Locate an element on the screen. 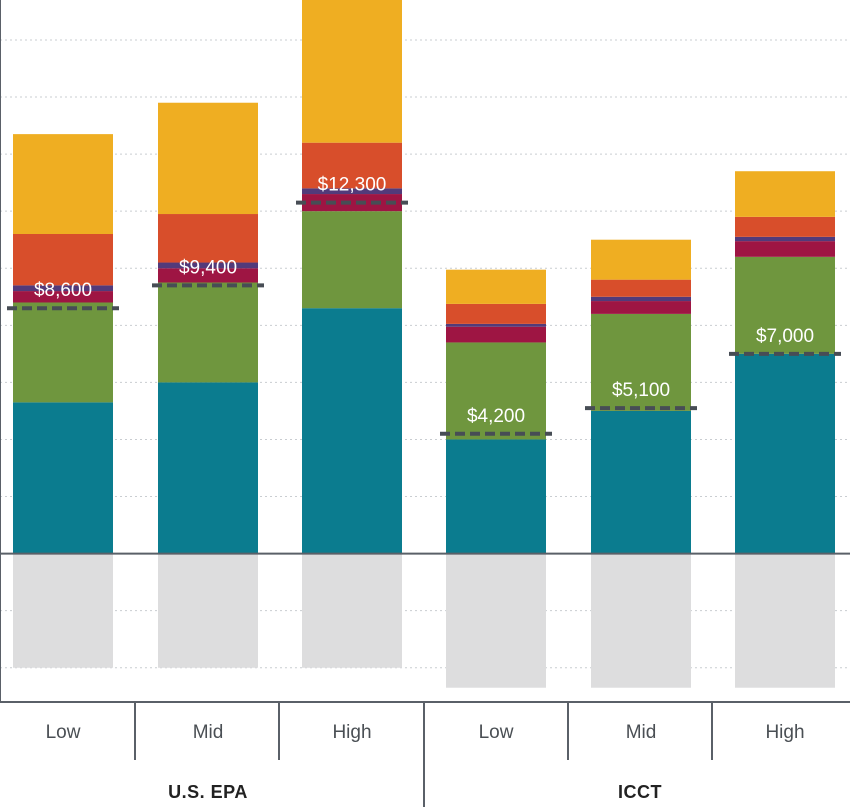  net-value-label: $9,400 is located at coordinates (208, 267).